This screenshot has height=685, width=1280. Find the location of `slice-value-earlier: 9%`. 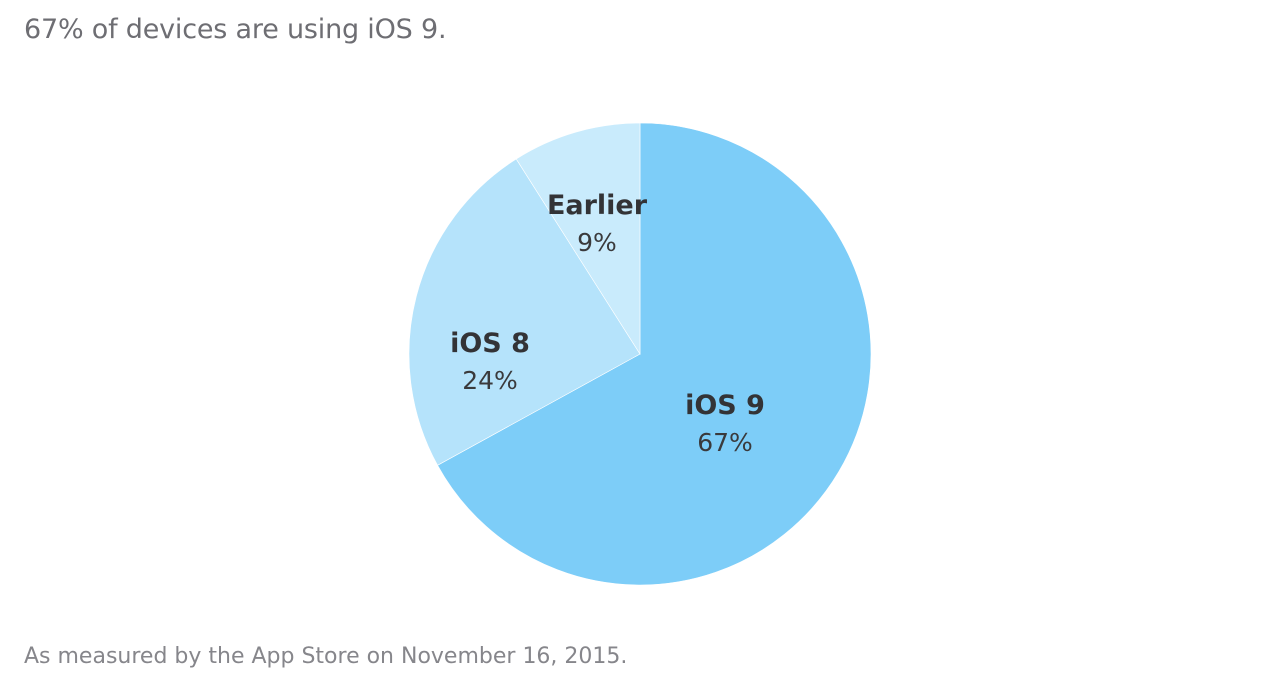

slice-value-earlier: 9% is located at coordinates (597, 242).